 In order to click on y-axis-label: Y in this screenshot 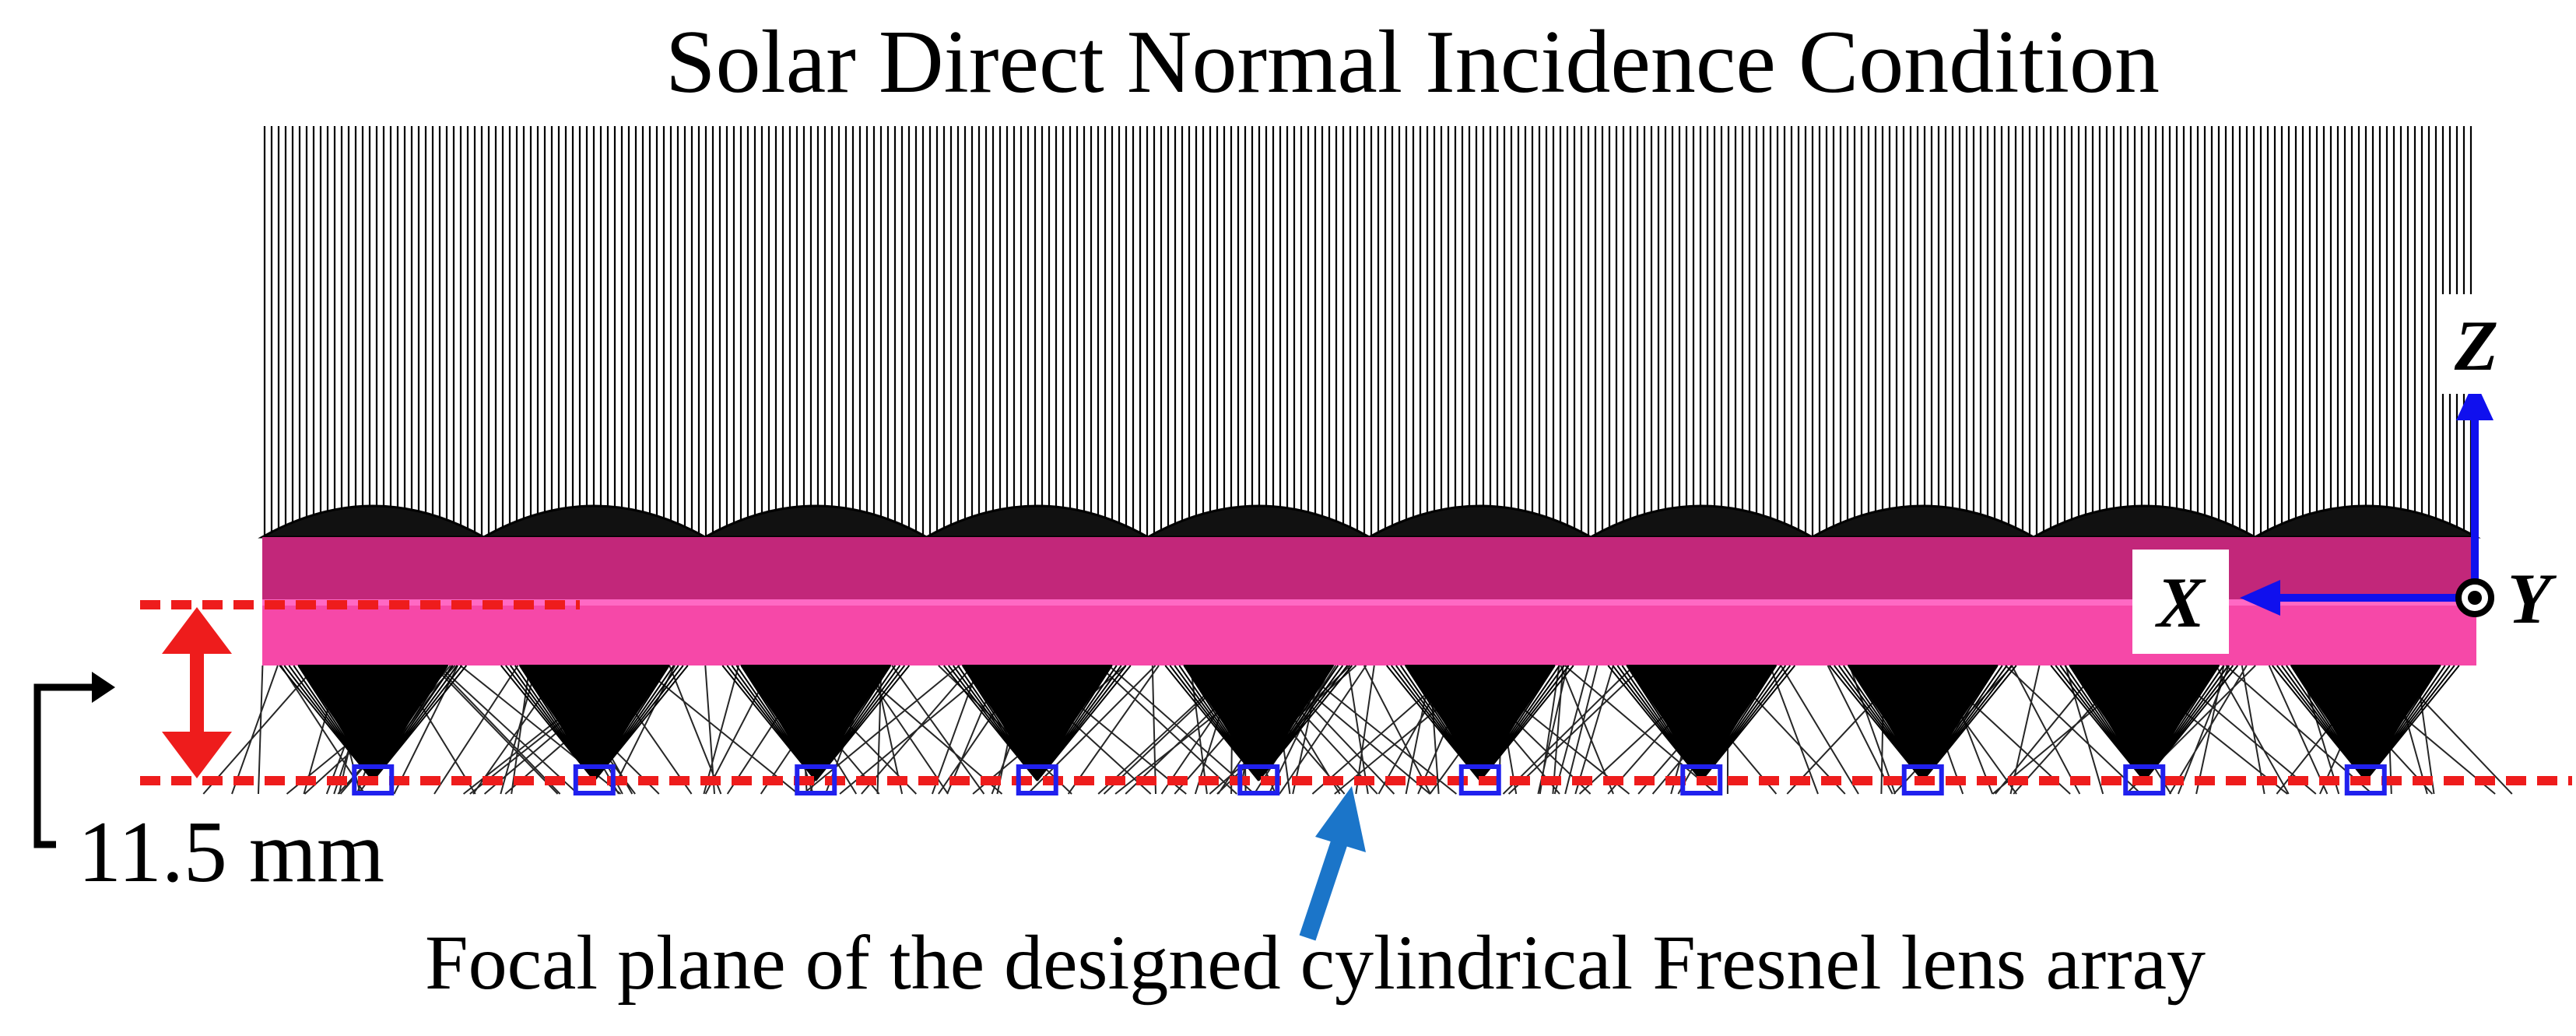, I will do `click(2533, 598)`.